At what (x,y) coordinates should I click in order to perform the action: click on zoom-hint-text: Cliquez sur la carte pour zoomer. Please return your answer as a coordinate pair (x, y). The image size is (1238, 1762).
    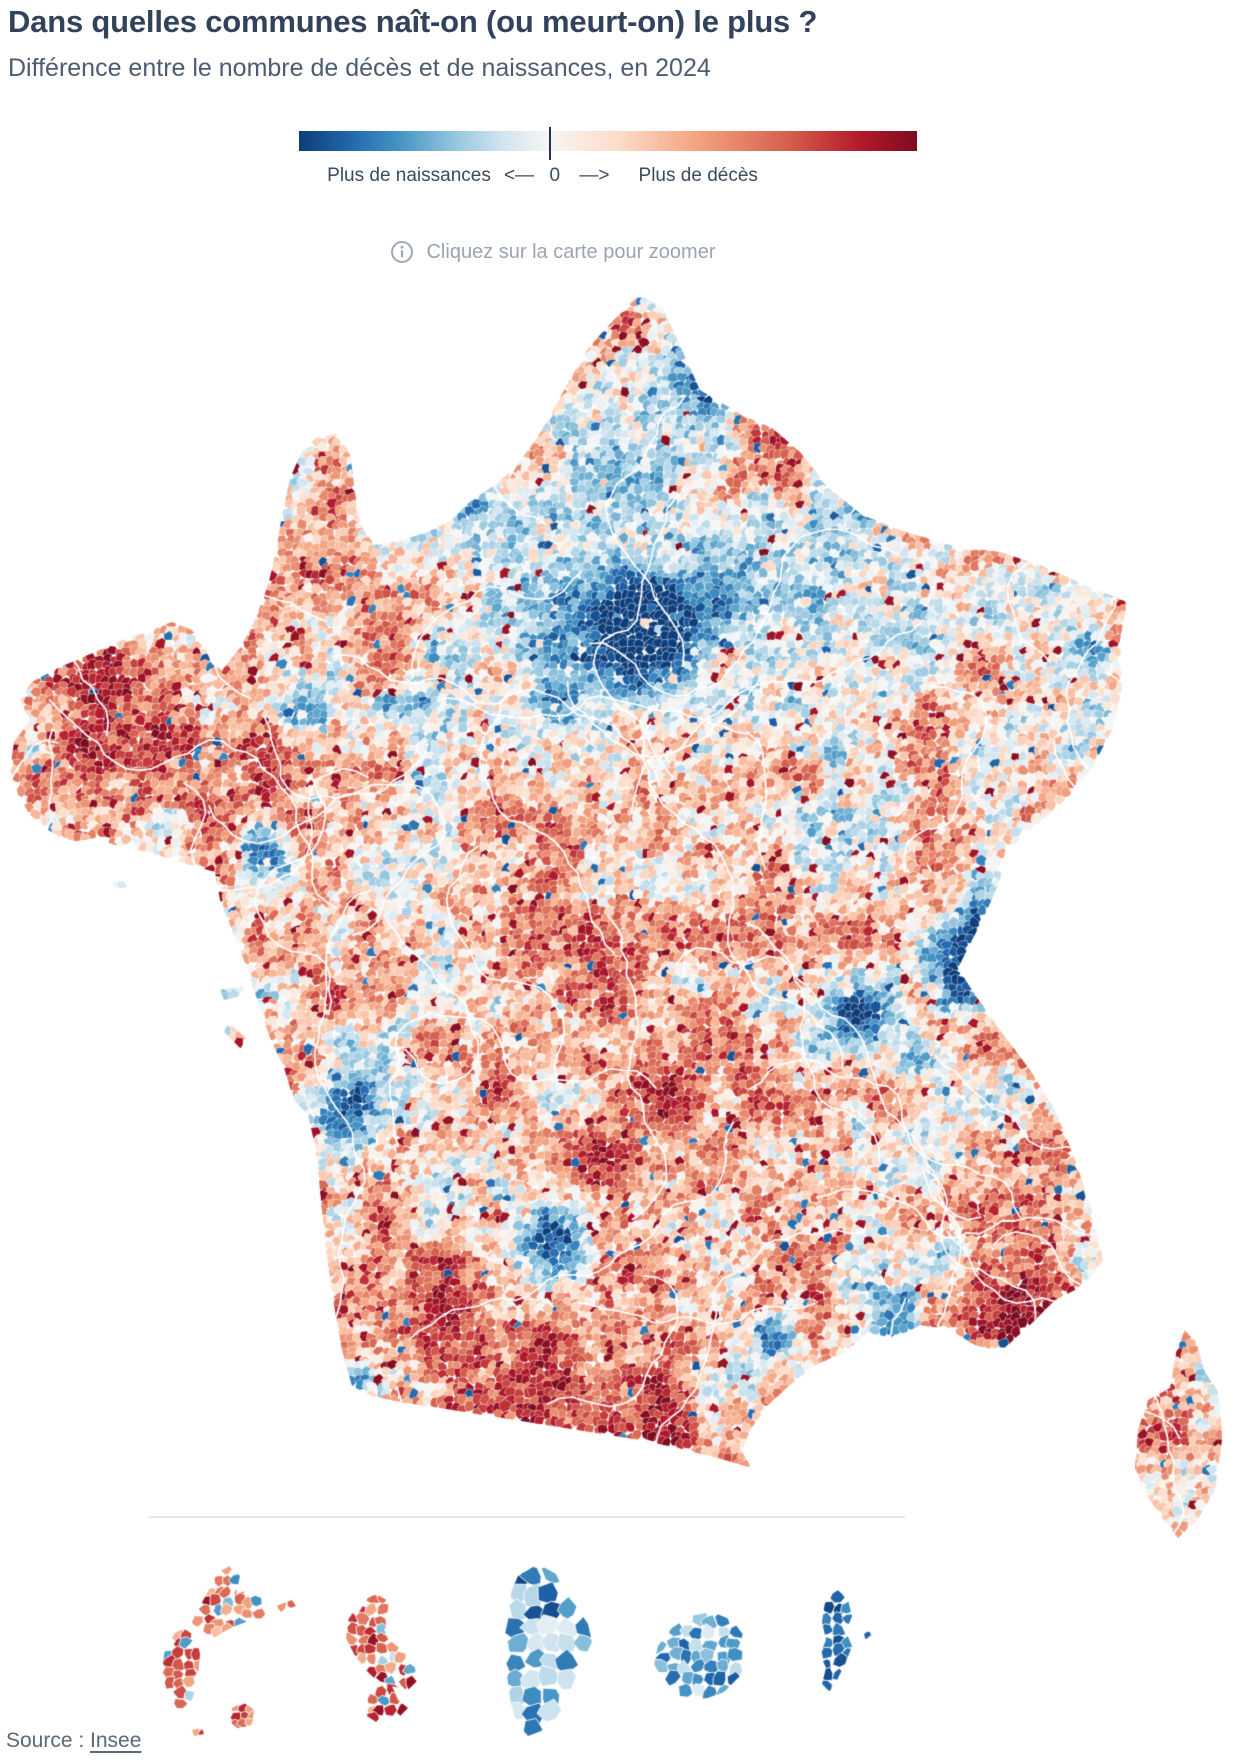
    Looking at the image, I should click on (571, 251).